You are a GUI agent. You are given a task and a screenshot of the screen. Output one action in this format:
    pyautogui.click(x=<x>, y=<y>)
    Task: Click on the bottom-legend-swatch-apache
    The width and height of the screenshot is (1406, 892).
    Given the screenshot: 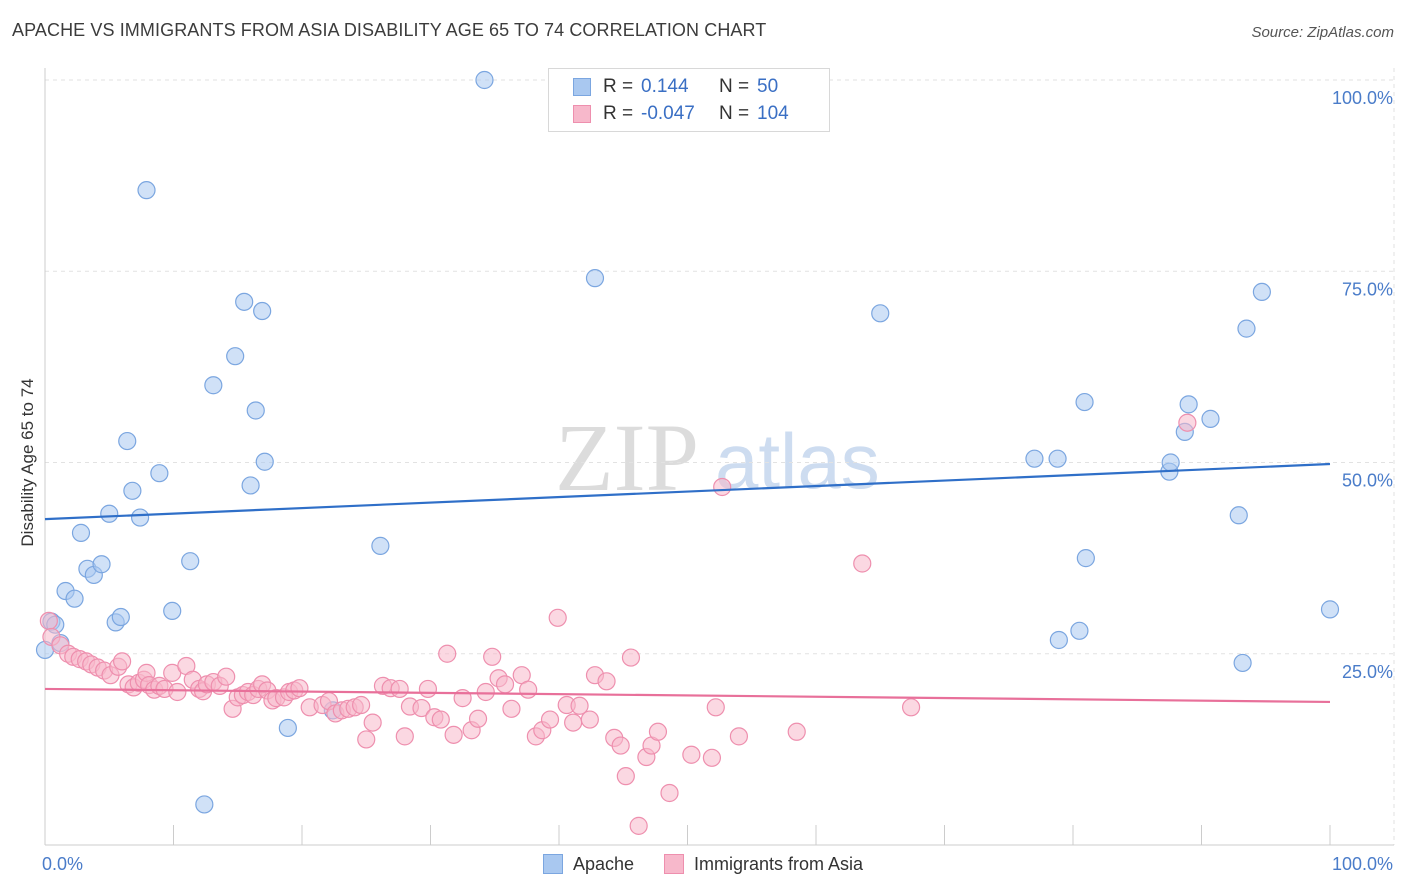 What is the action you would take?
    pyautogui.click(x=552, y=864)
    